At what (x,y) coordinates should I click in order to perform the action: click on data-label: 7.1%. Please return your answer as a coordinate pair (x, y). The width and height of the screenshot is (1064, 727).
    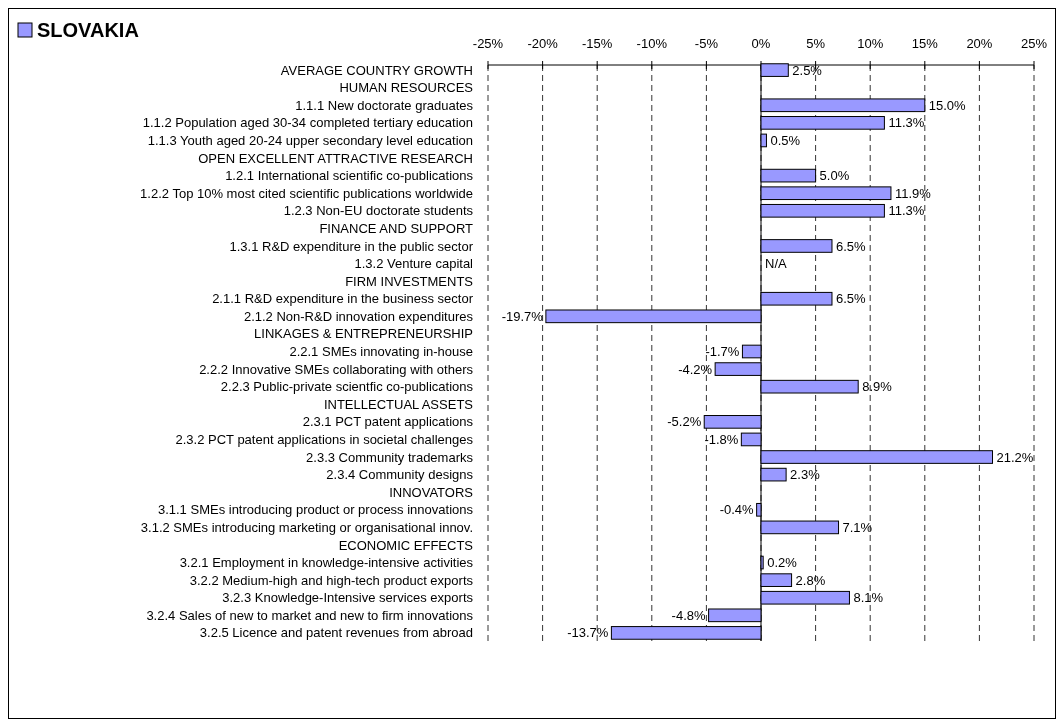
    Looking at the image, I should click on (857, 527).